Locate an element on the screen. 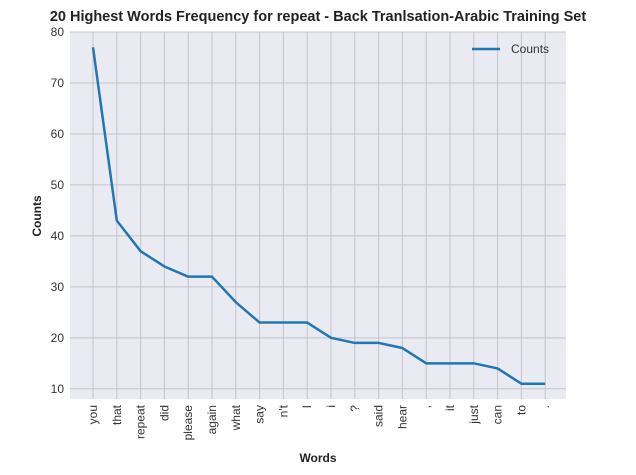 Image resolution: width=636 pixels, height=475 pixels. x-tick-label: just is located at coordinates (474, 414).